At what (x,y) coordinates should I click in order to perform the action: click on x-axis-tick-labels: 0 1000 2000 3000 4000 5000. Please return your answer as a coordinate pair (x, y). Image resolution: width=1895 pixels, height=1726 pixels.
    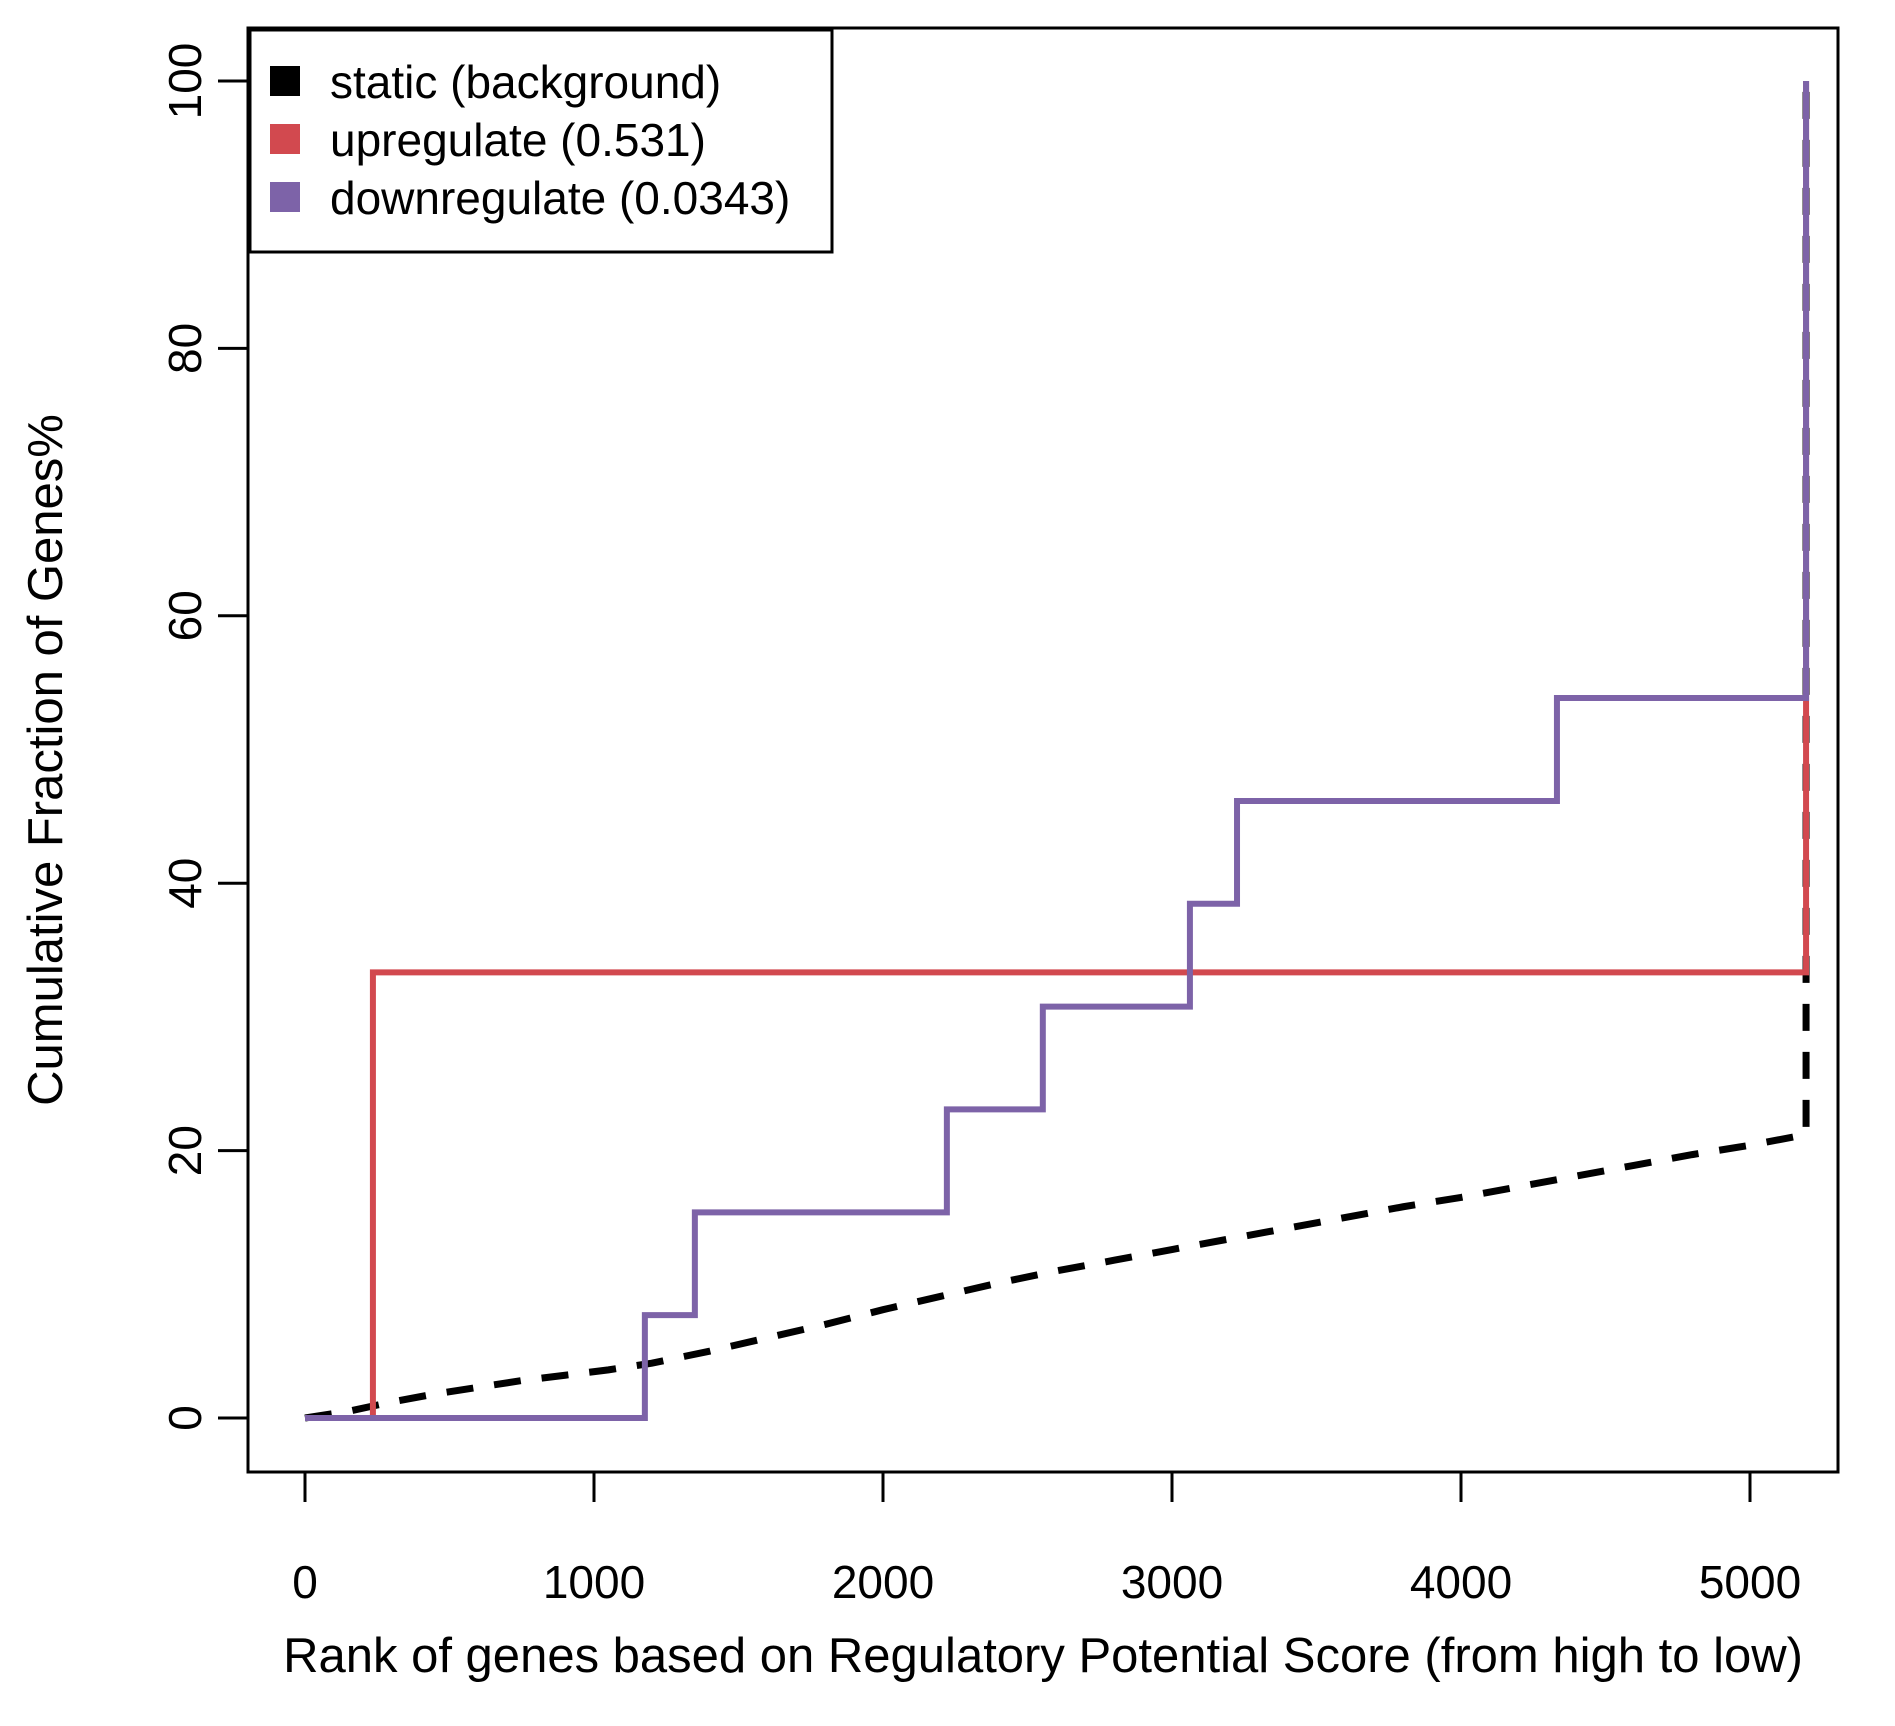
    Looking at the image, I should click on (1046, 1582).